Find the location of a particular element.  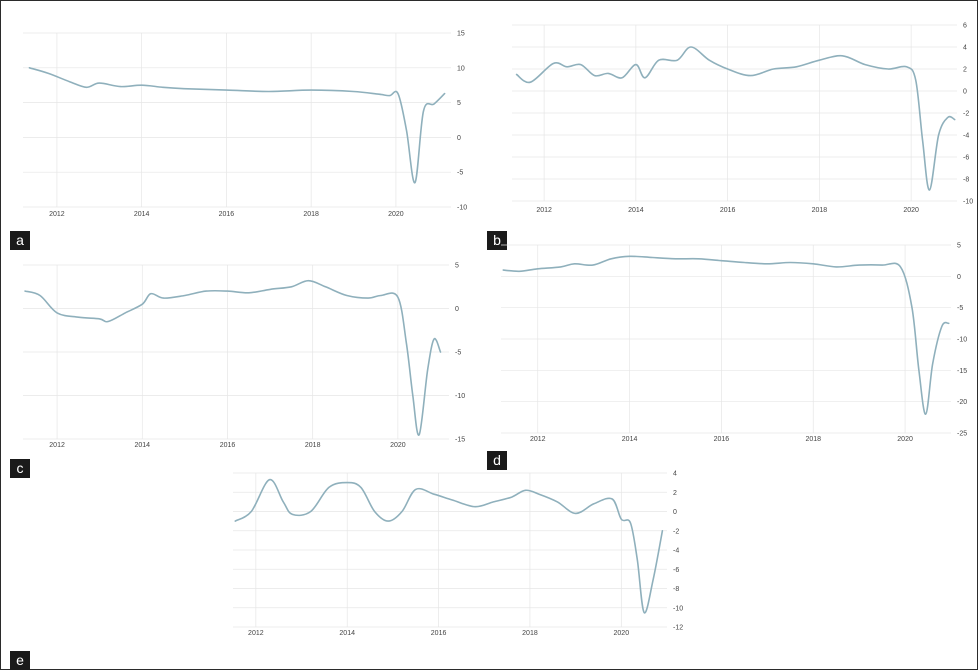

series-line-b is located at coordinates (735, 118).